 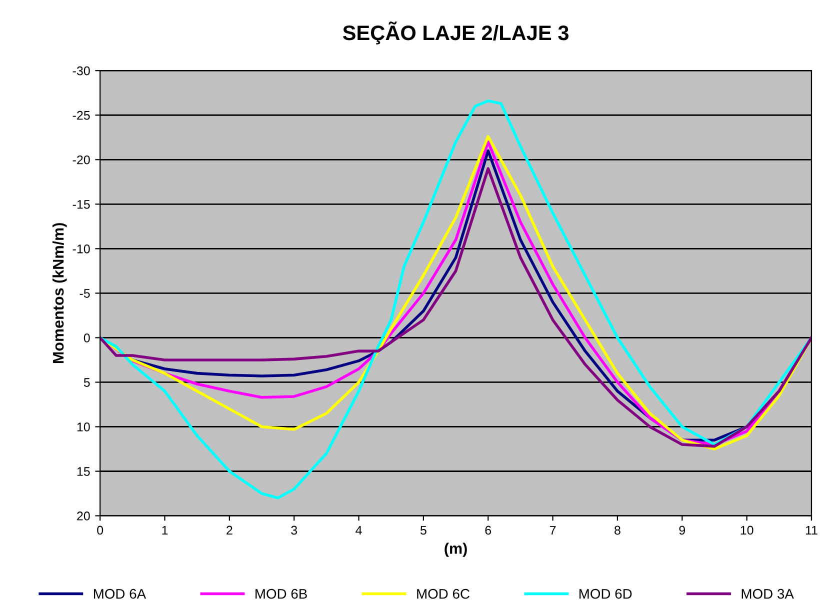 I want to click on y-tick-label: 10, so click(x=83, y=427).